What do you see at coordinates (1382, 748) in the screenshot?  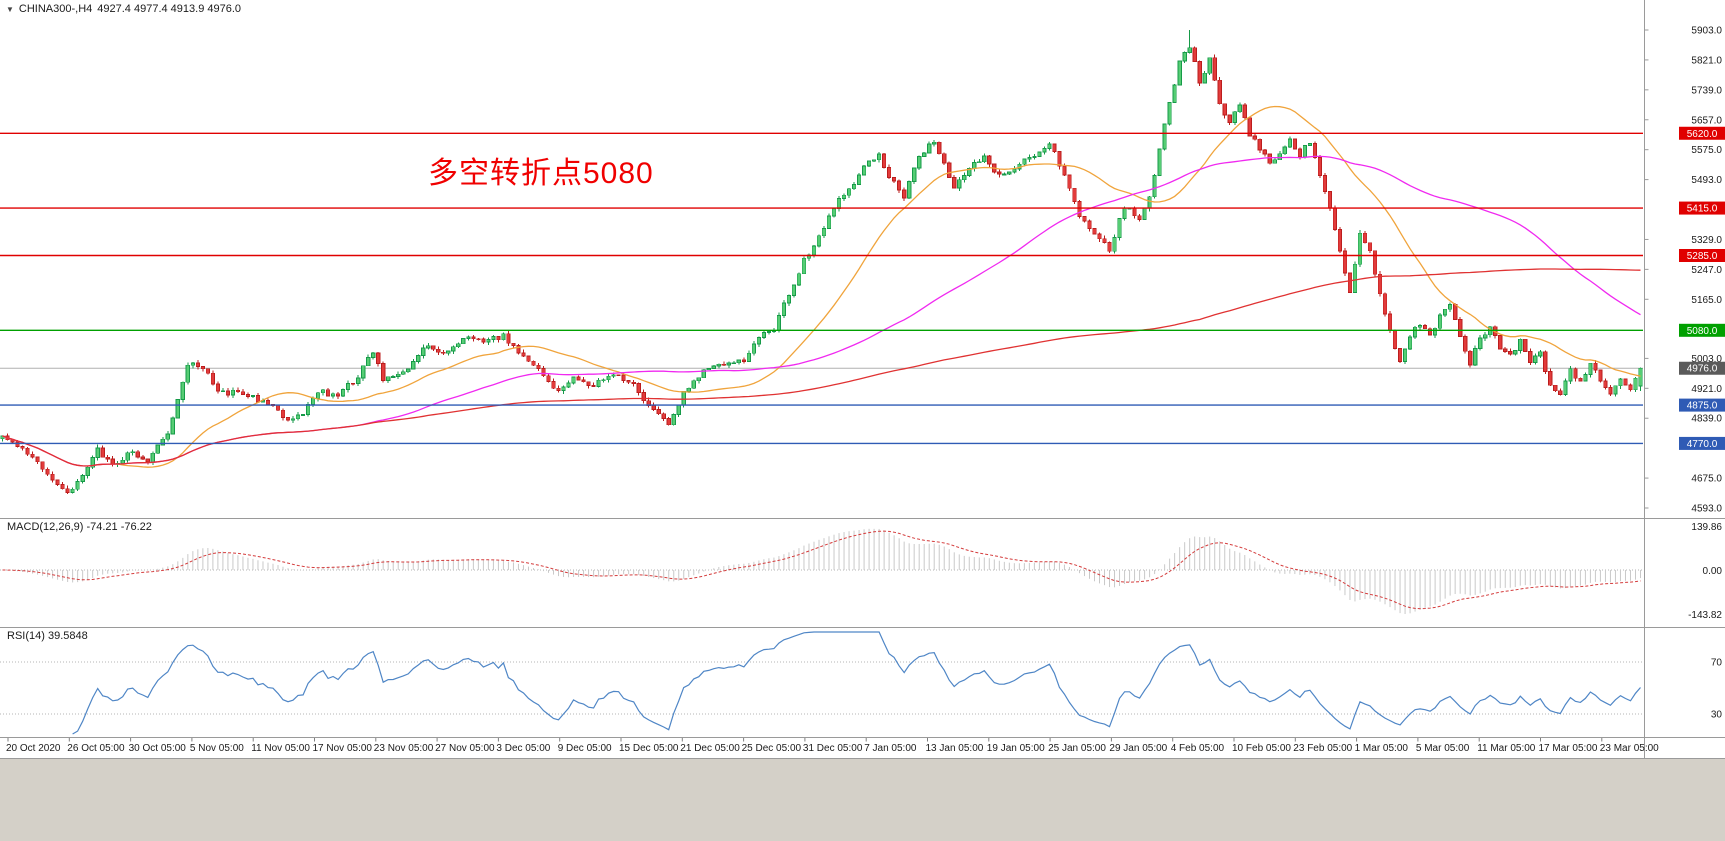 I see `date-tick-label: 1 Mar 05:00` at bounding box center [1382, 748].